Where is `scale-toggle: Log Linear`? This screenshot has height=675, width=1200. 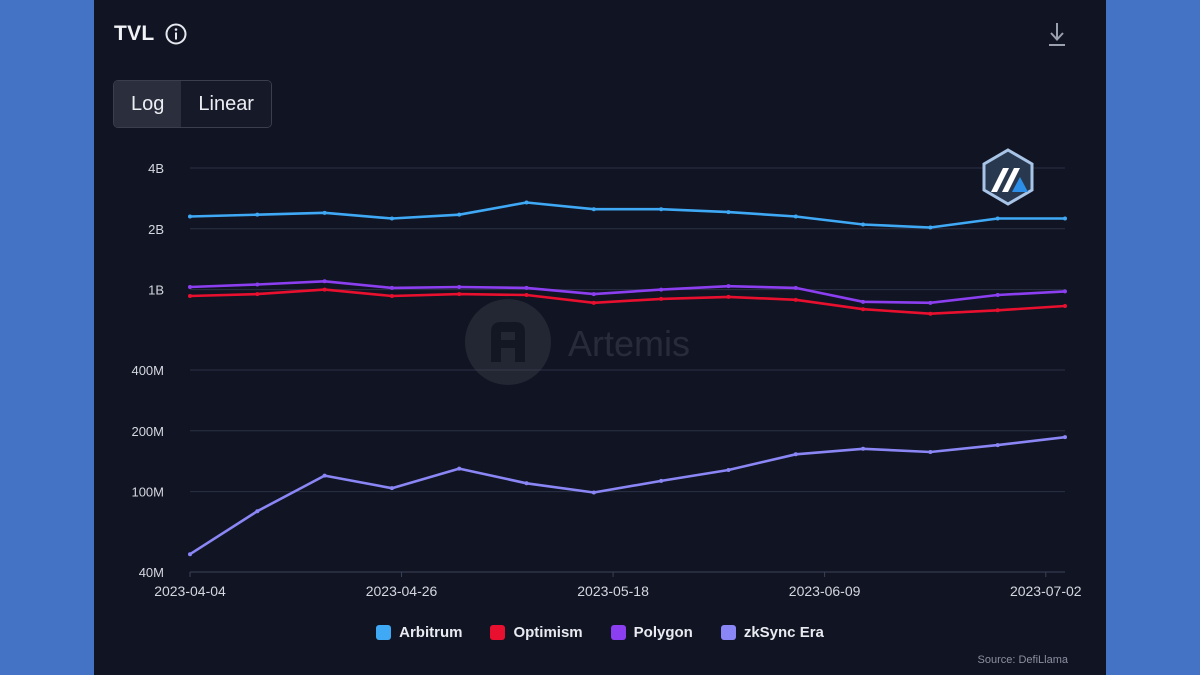
scale-toggle: Log Linear is located at coordinates (192, 104).